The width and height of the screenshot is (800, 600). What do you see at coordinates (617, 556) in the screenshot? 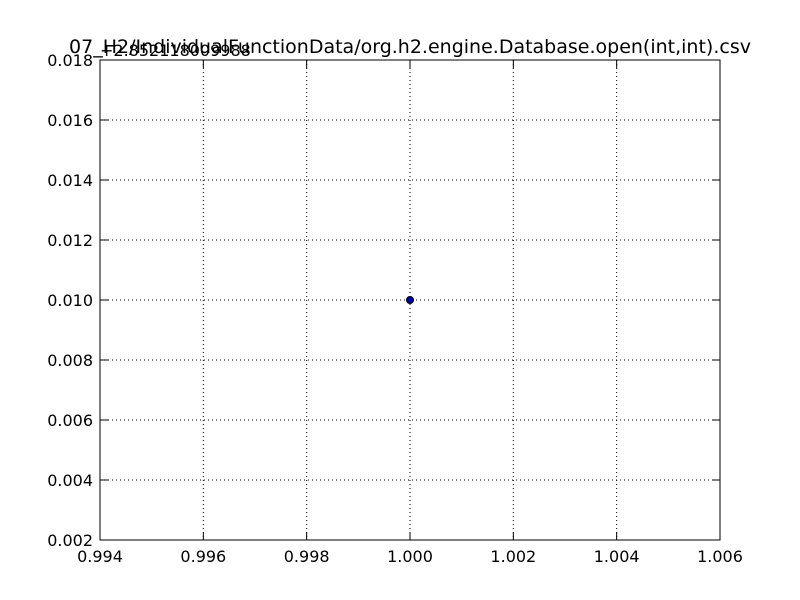
I see `x-tick-label: 1.004` at bounding box center [617, 556].